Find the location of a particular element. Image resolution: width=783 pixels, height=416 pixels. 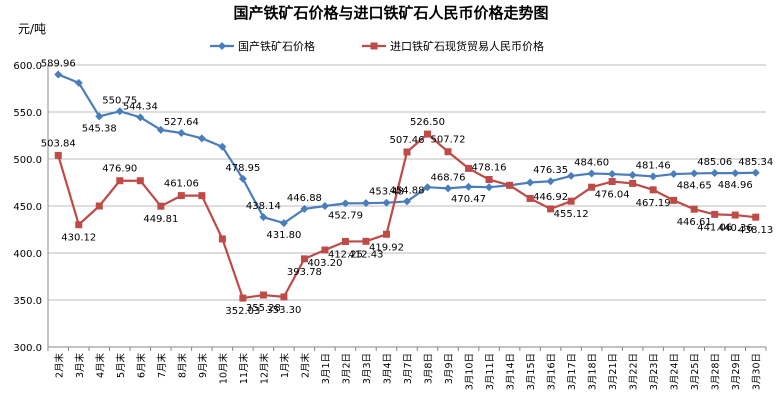

data-label: 393.78 is located at coordinates (304, 272).